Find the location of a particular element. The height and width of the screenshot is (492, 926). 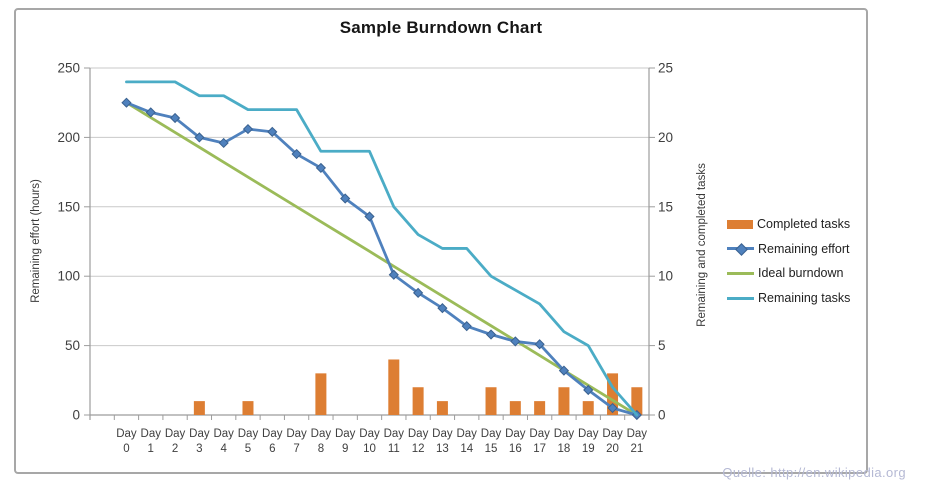

source-watermark: Quelle: http://en.wikipedia.org is located at coordinates (814, 472).